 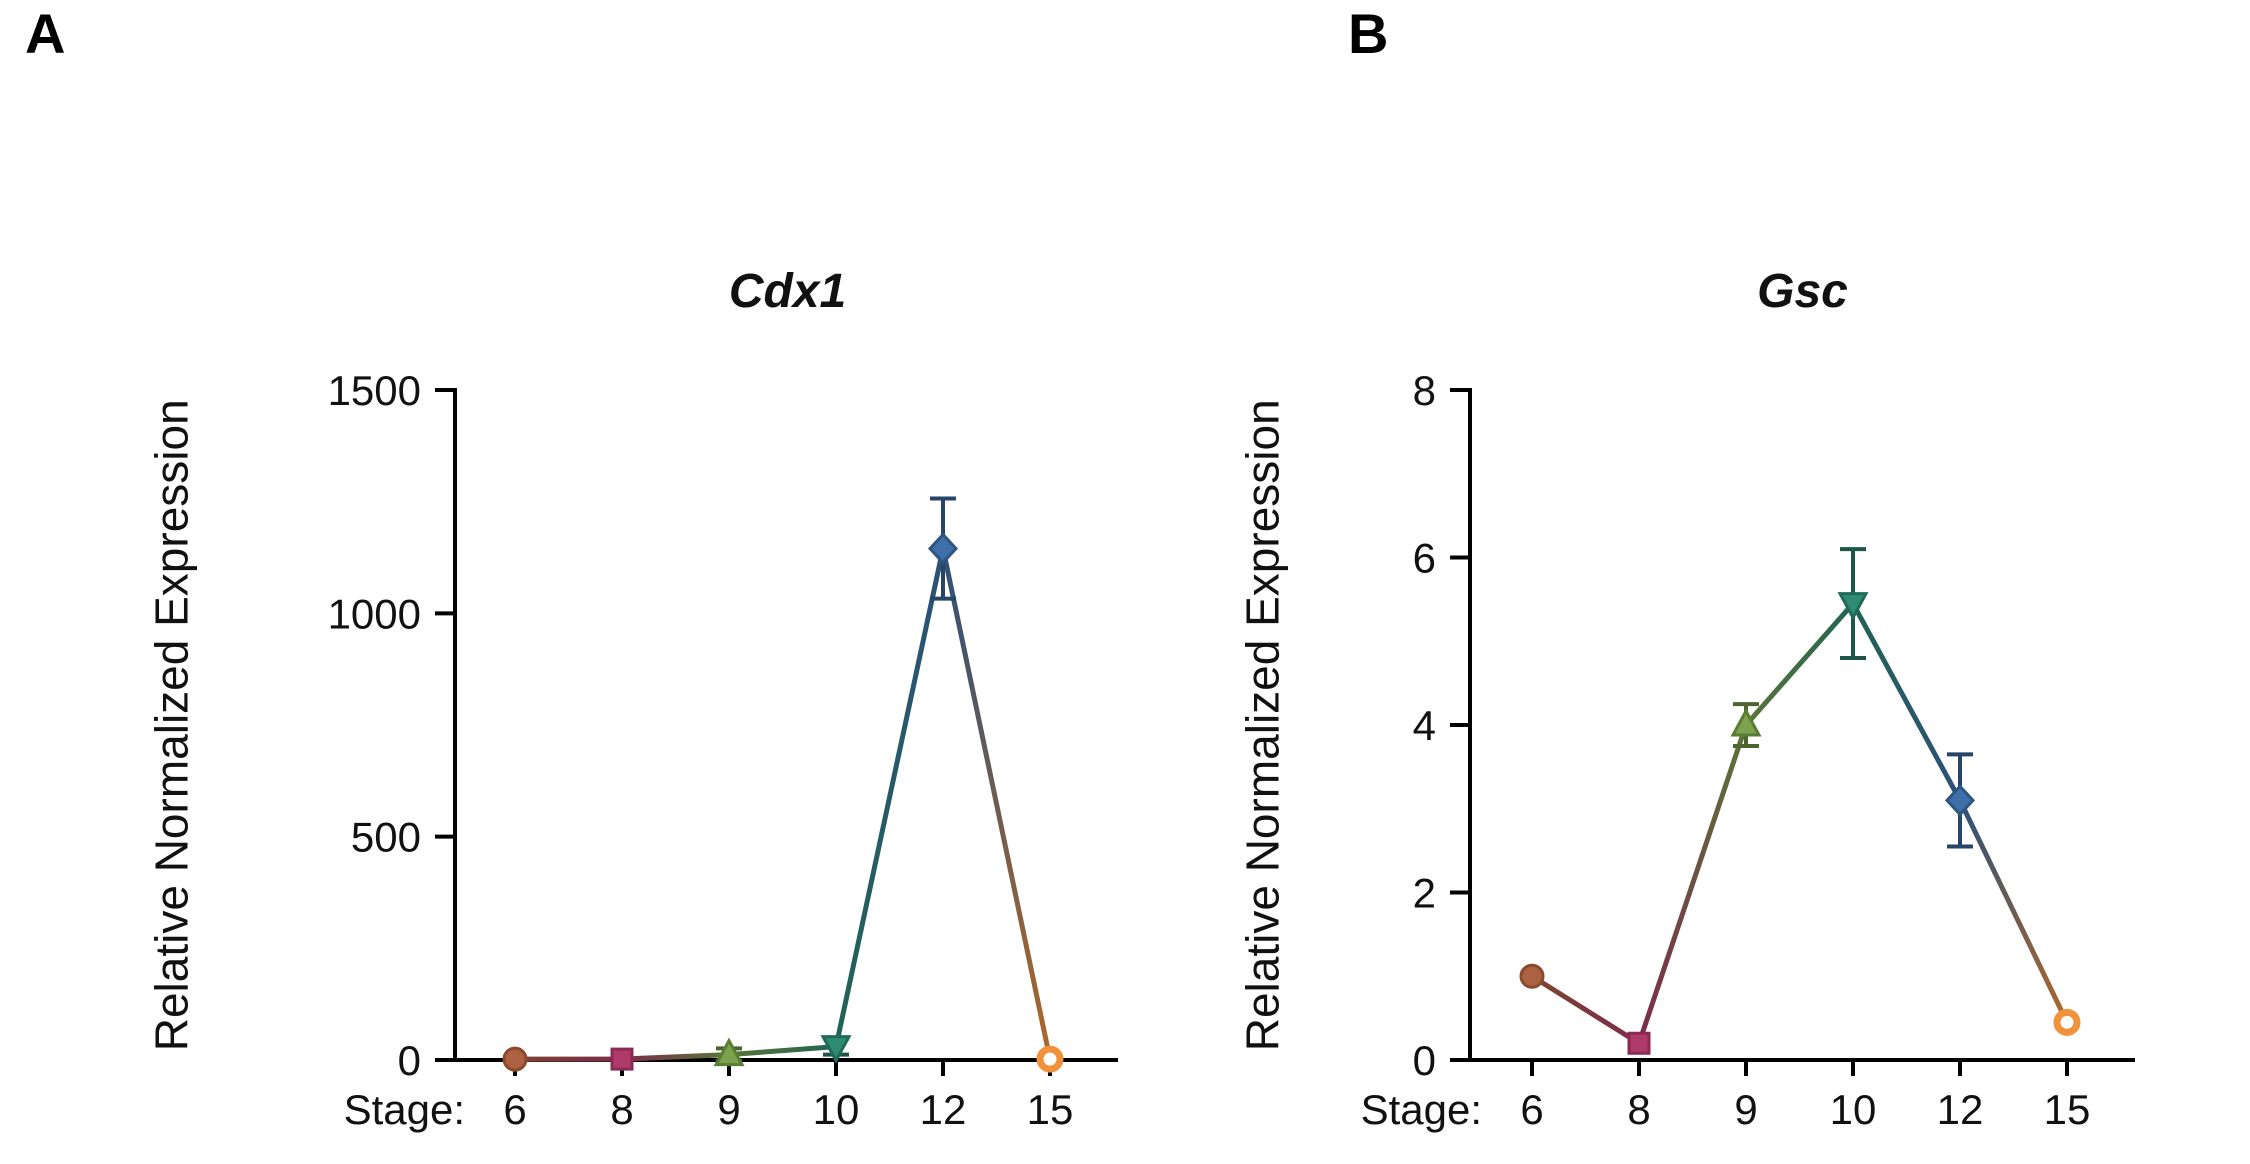 I want to click on y-tick-label: 1500, so click(x=374, y=390).